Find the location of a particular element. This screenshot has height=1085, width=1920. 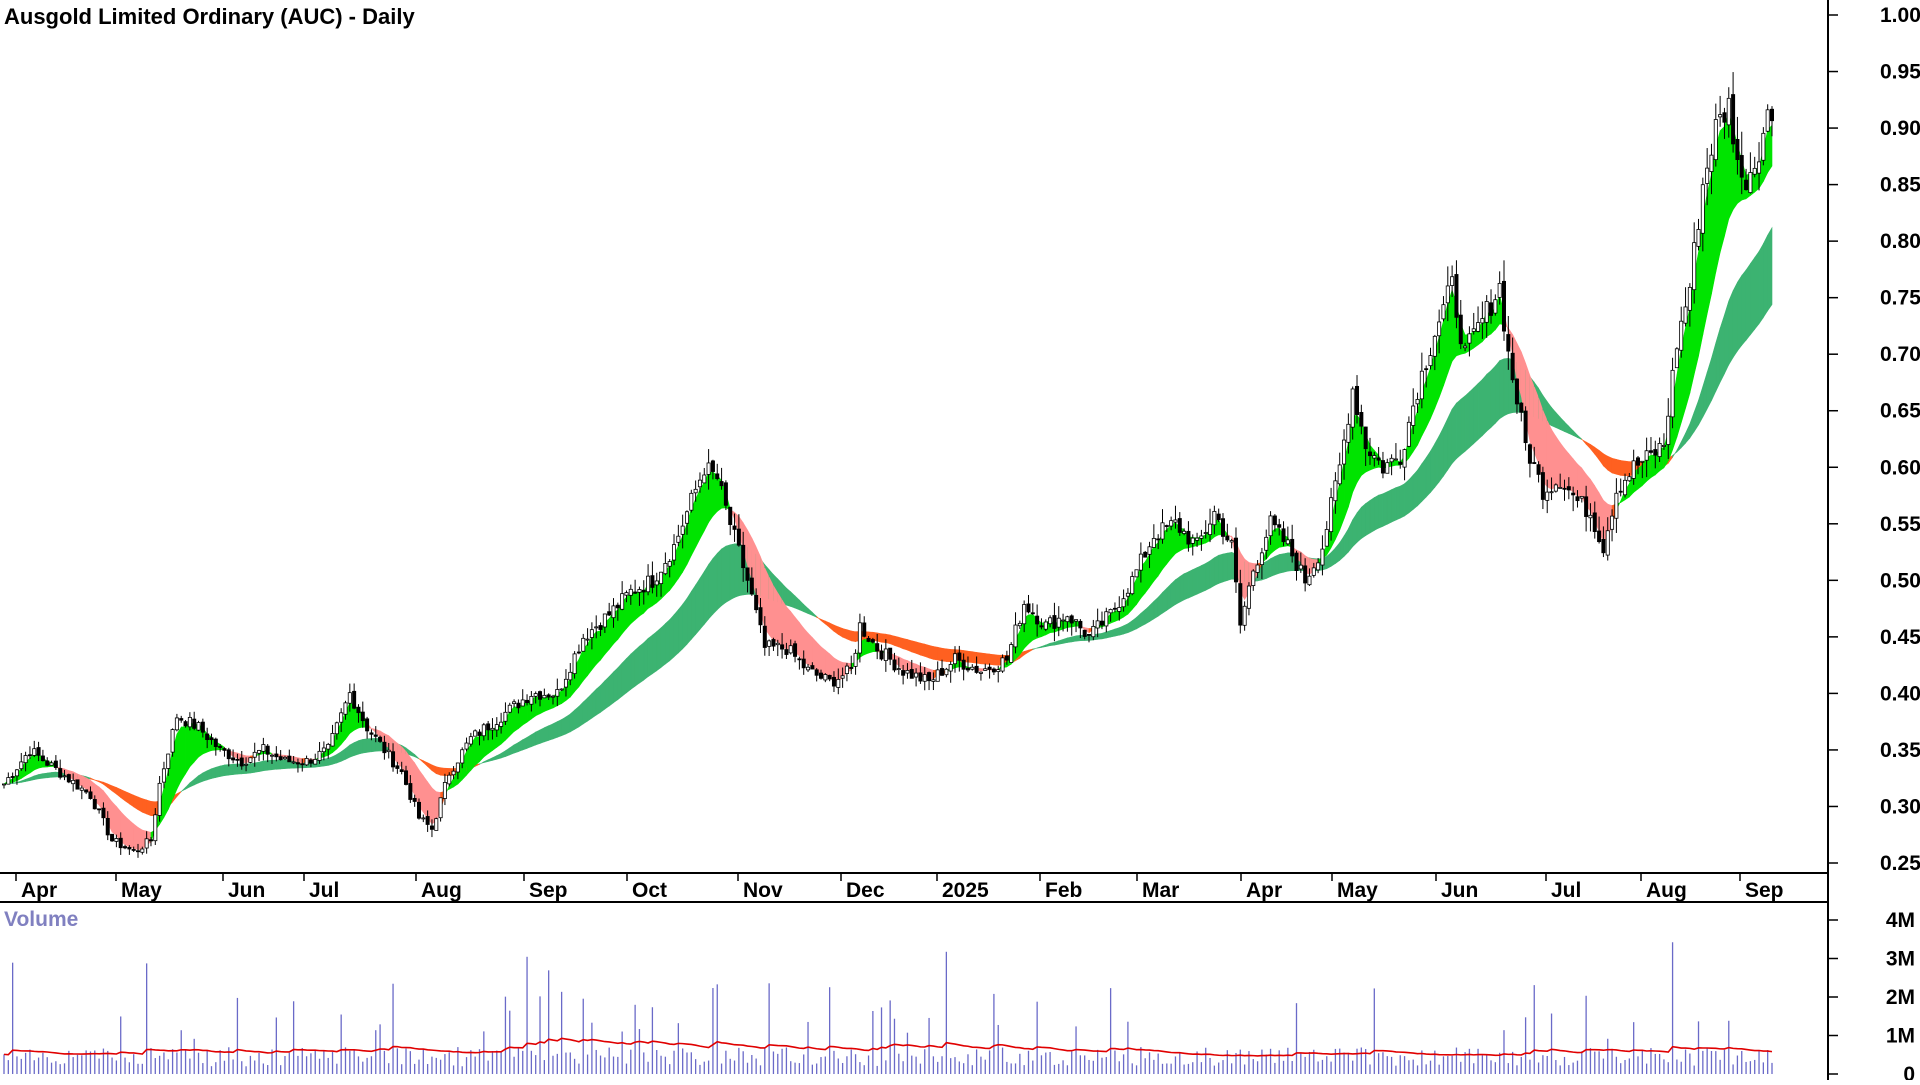

chart-title: Ausgold Limited Ordinary (AUC) - Daily is located at coordinates (209, 16).